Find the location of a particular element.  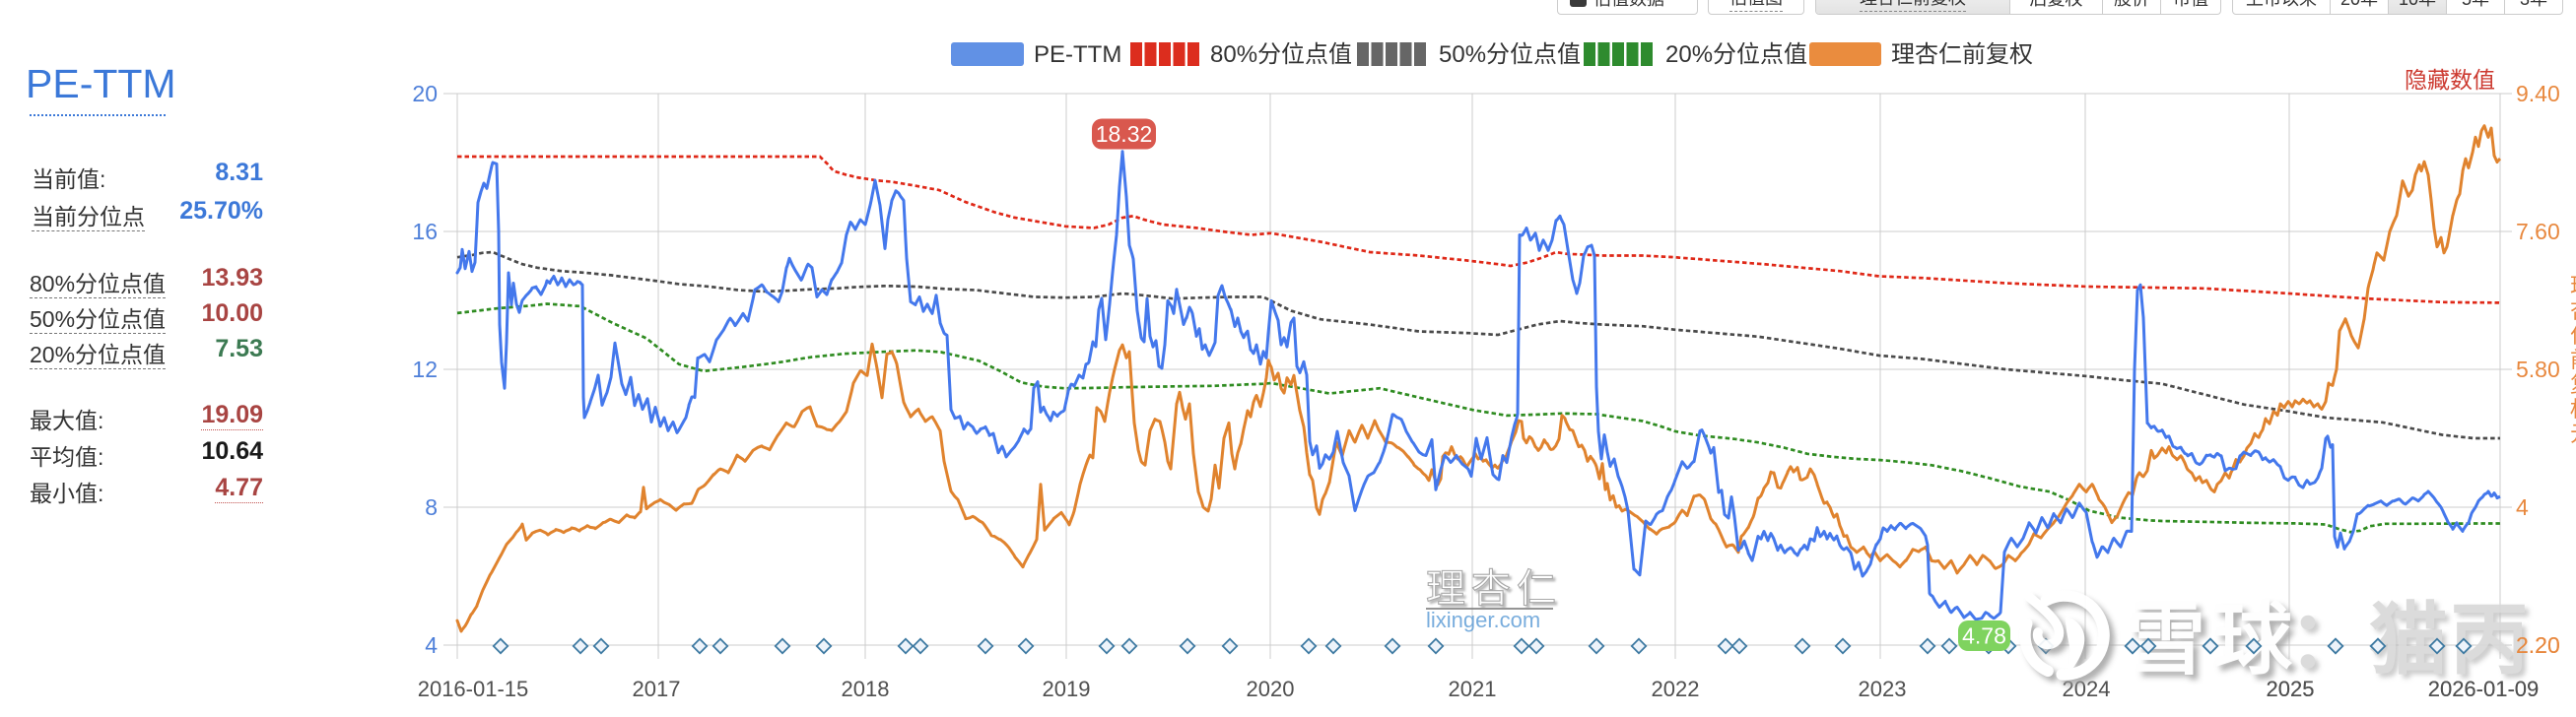

svg-text: 2.20 is located at coordinates (2538, 645).